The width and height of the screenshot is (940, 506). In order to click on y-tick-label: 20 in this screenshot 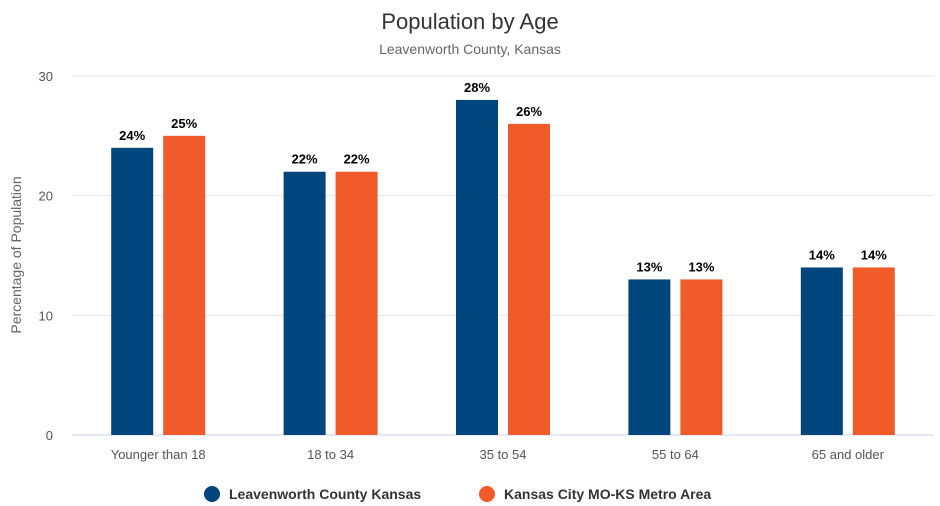, I will do `click(46, 196)`.